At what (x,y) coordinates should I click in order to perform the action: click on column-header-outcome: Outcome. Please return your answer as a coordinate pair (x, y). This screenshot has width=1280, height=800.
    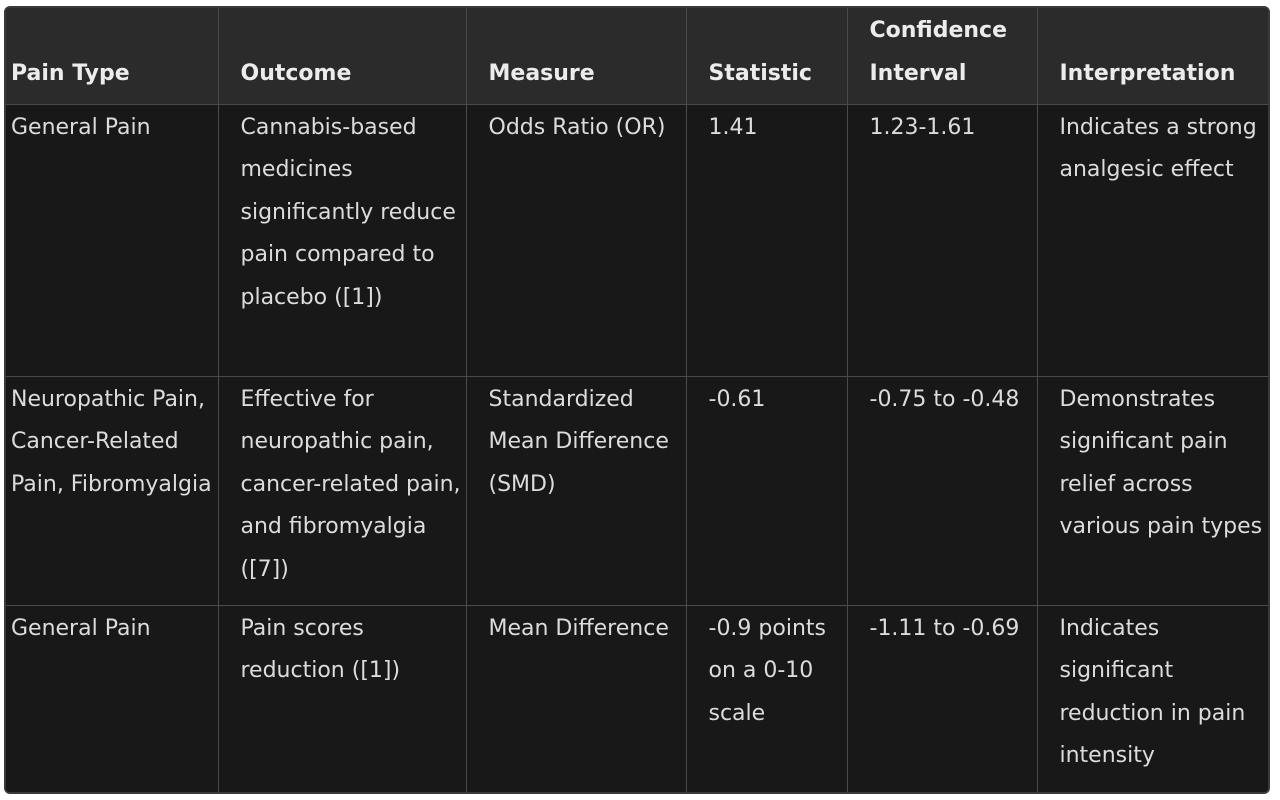
    Looking at the image, I should click on (341, 56).